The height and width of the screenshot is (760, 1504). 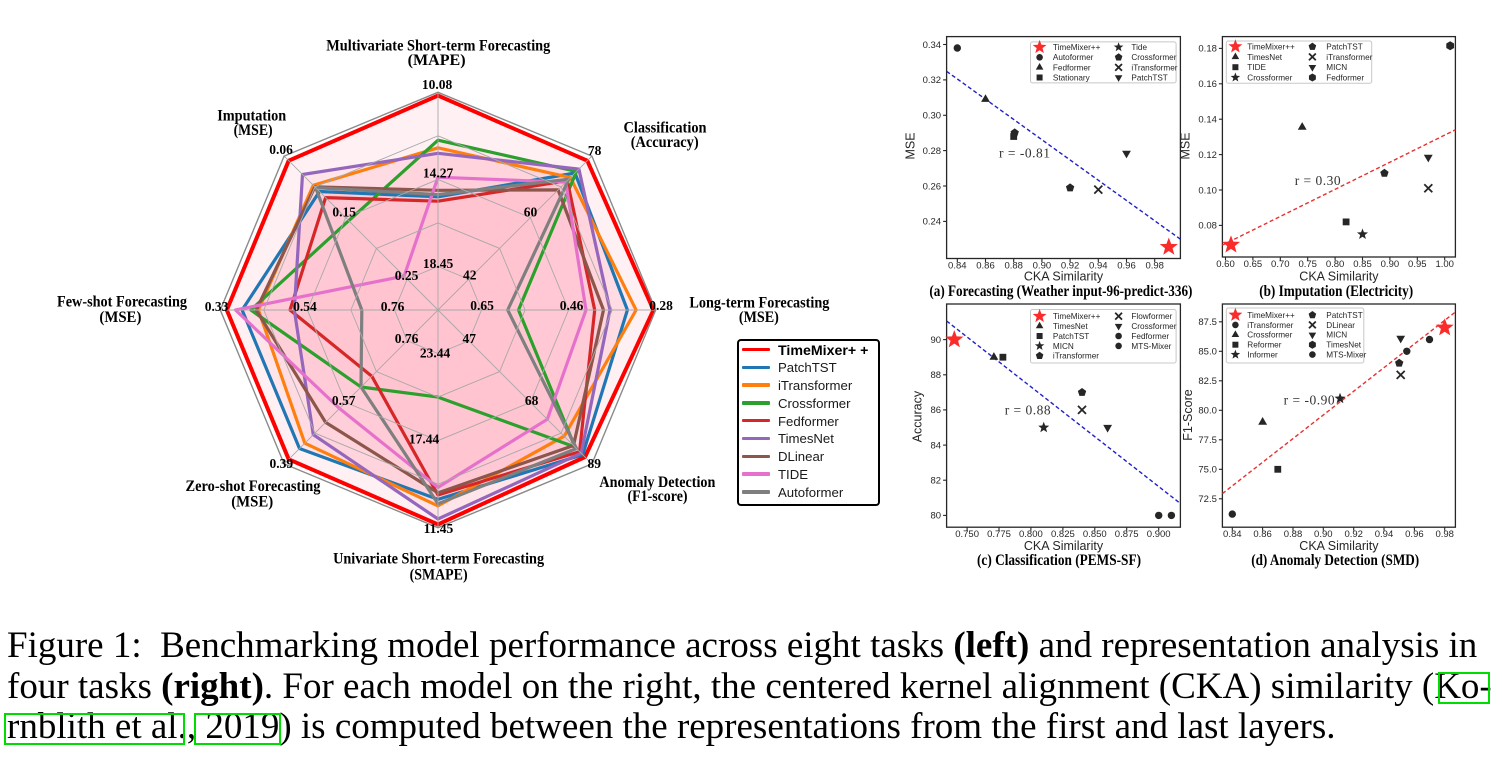 I want to click on svg-text: 85.0, so click(x=1207, y=352).